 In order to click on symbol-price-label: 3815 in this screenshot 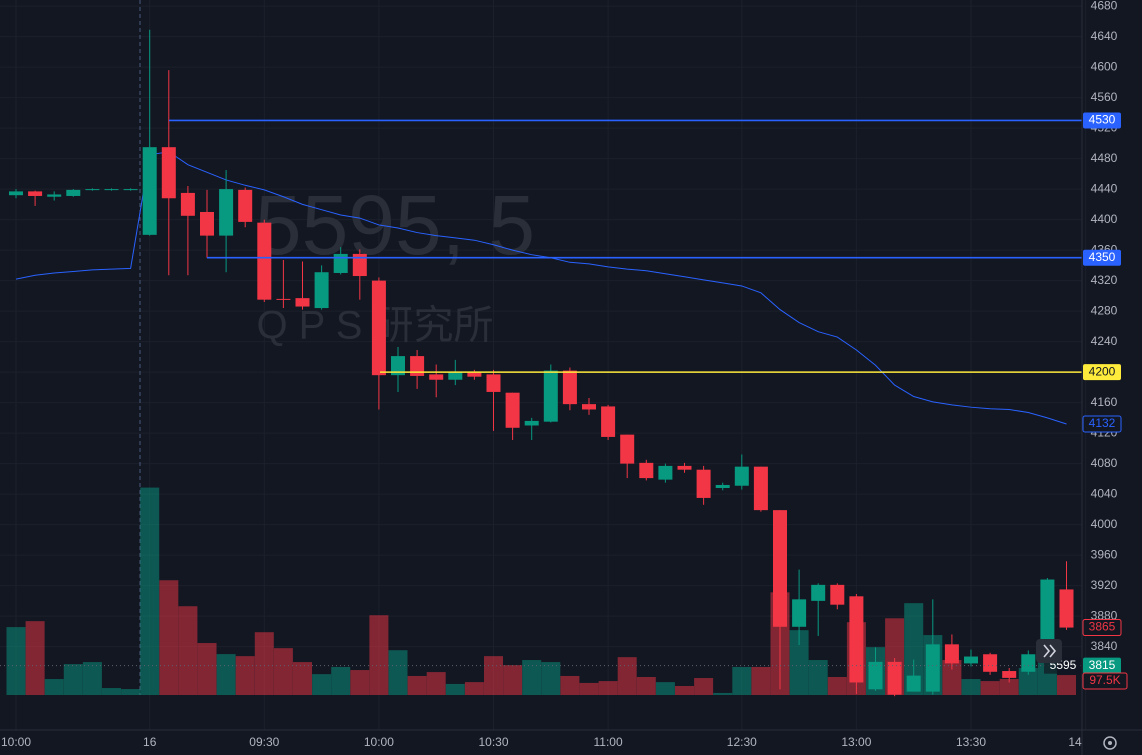, I will do `click(1102, 665)`.